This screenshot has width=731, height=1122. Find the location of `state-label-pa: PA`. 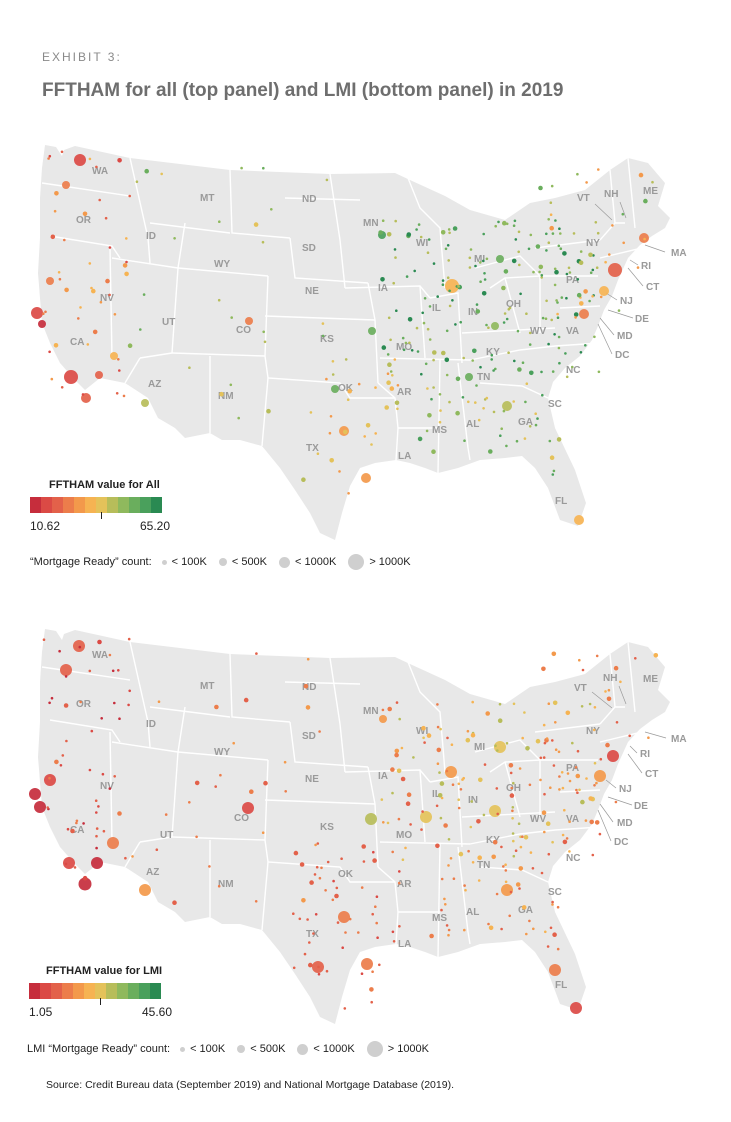

state-label-pa: PA is located at coordinates (572, 768).